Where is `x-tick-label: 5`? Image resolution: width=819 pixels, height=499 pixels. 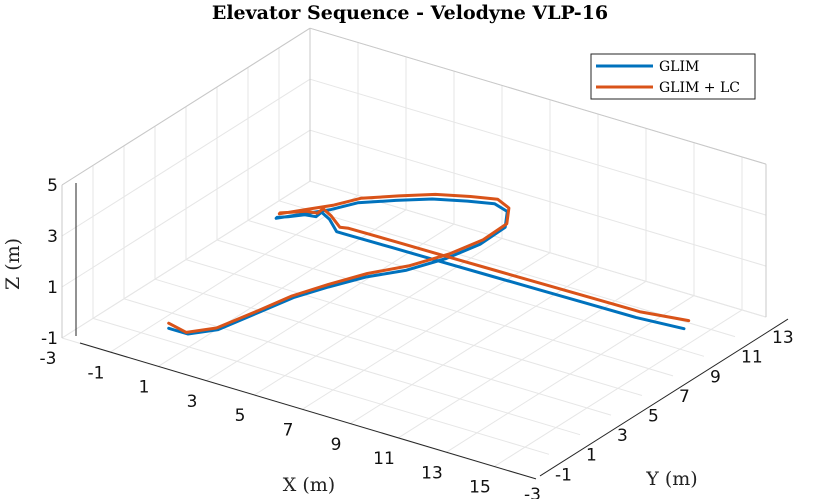
x-tick-label: 5 is located at coordinates (240, 416).